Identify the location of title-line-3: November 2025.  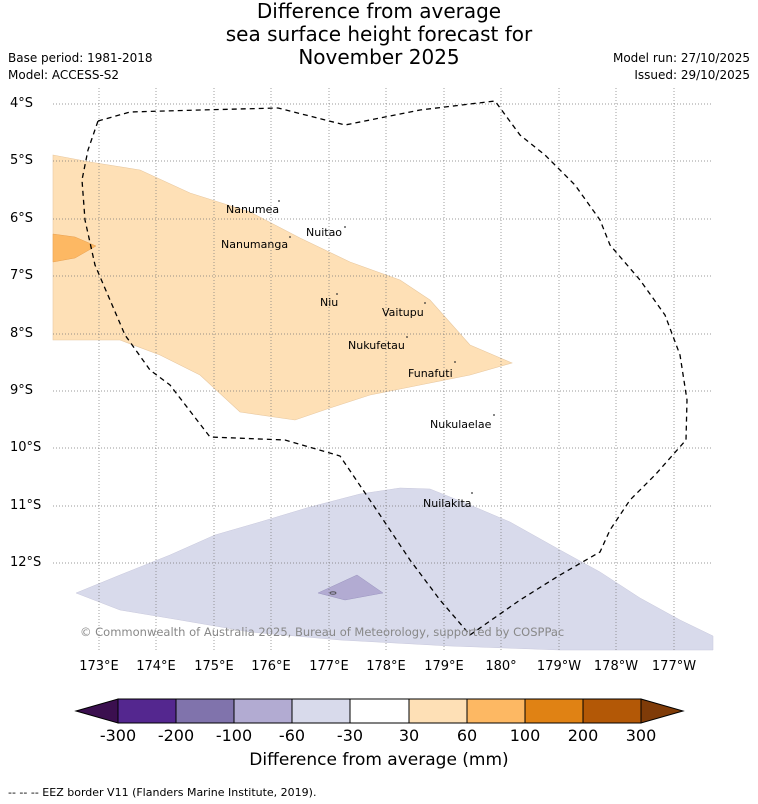
(379, 57).